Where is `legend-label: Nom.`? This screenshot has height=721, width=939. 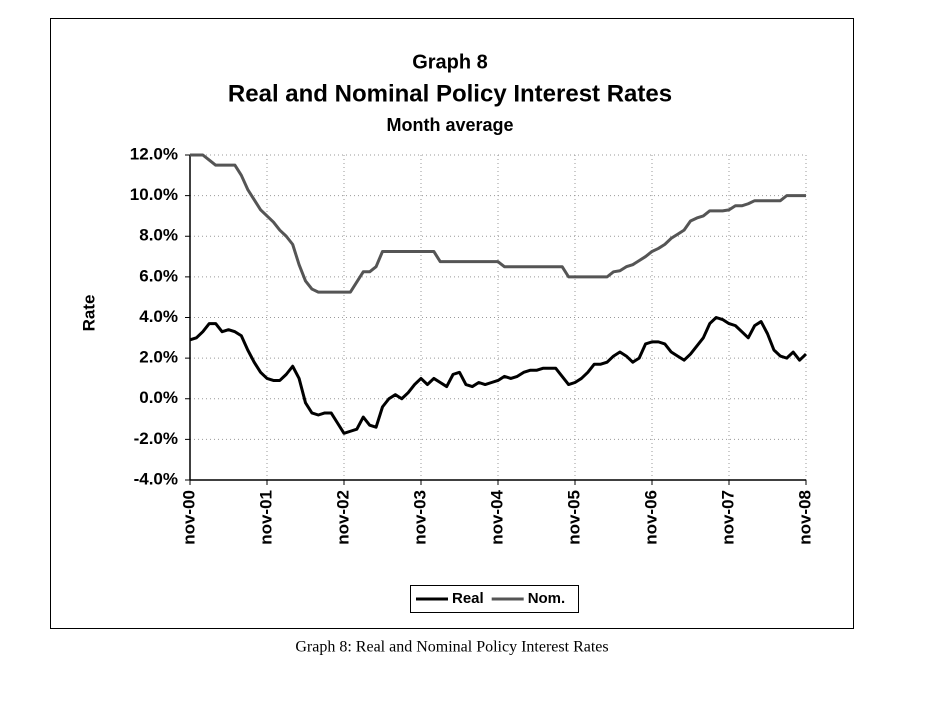
legend-label: Nom. is located at coordinates (547, 598).